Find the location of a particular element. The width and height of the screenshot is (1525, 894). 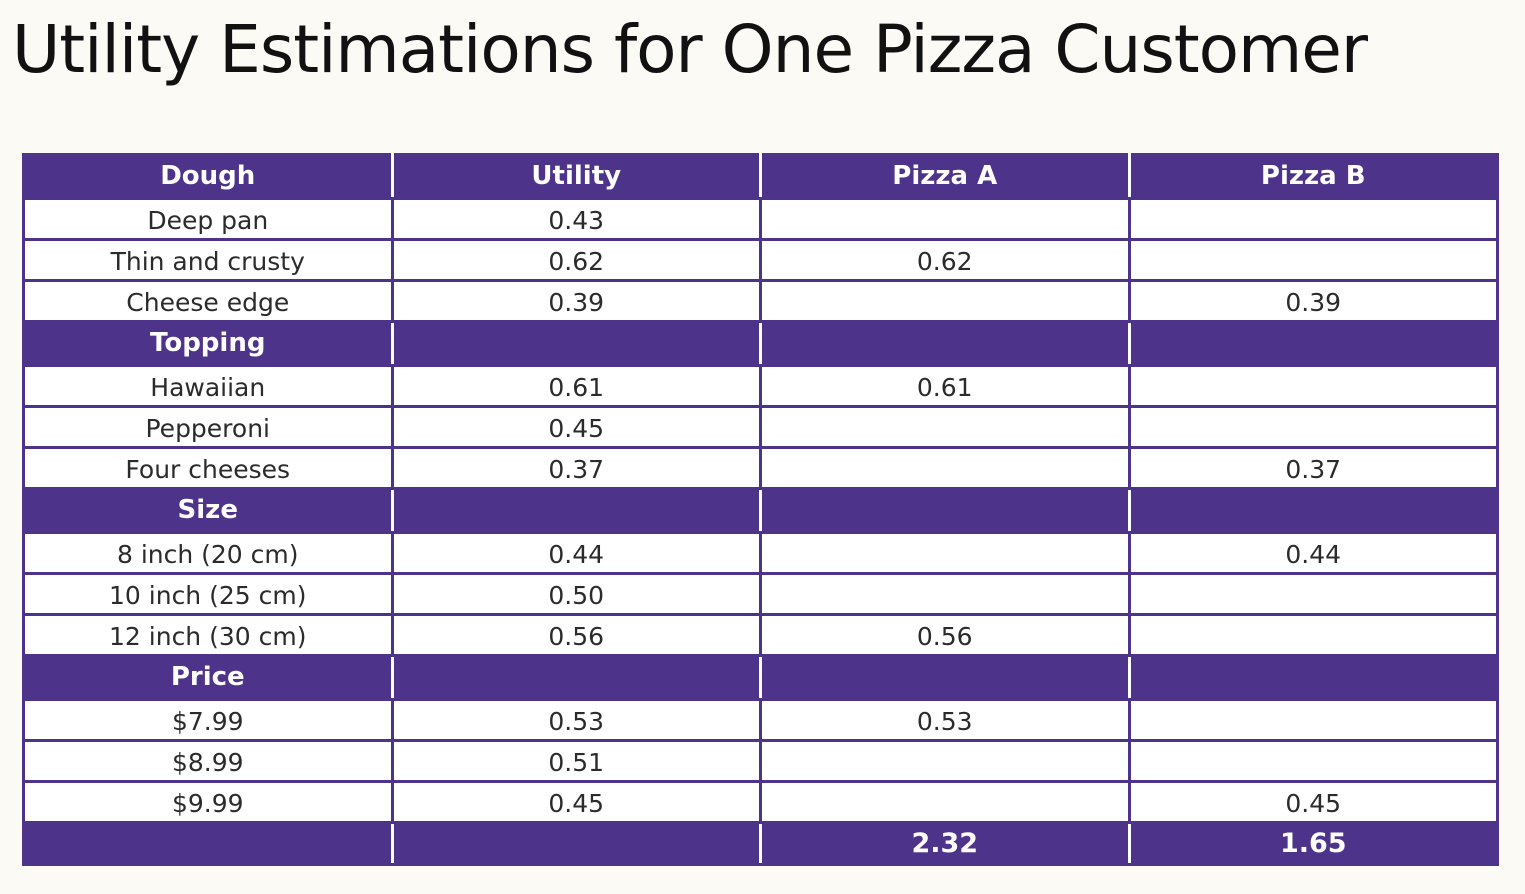

cell-attribute: 10 inch (25 cm) is located at coordinates (208, 594).